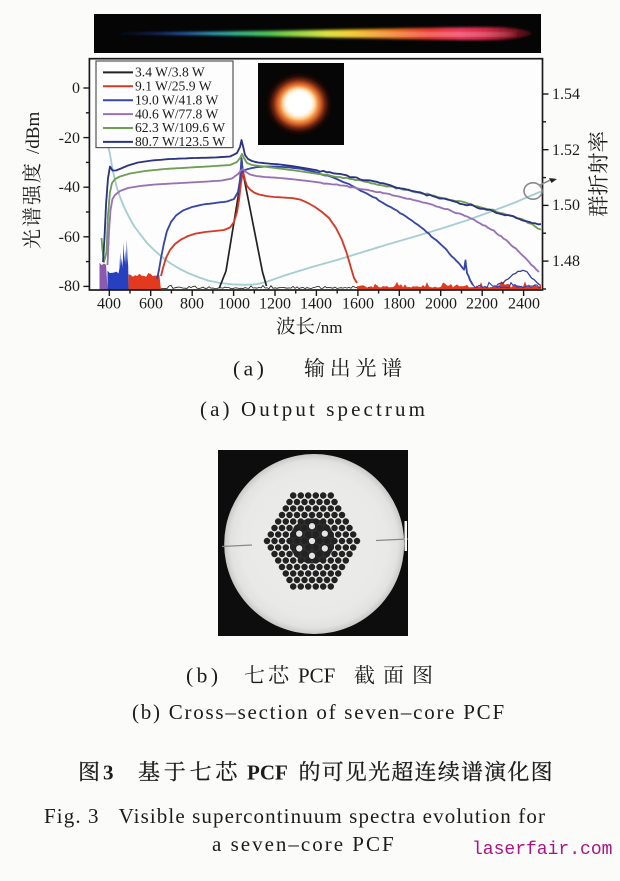 Image resolution: width=620 pixels, height=881 pixels. Describe the element at coordinates (316, 304) in the screenshot. I see `svg-text: 1400` at that location.